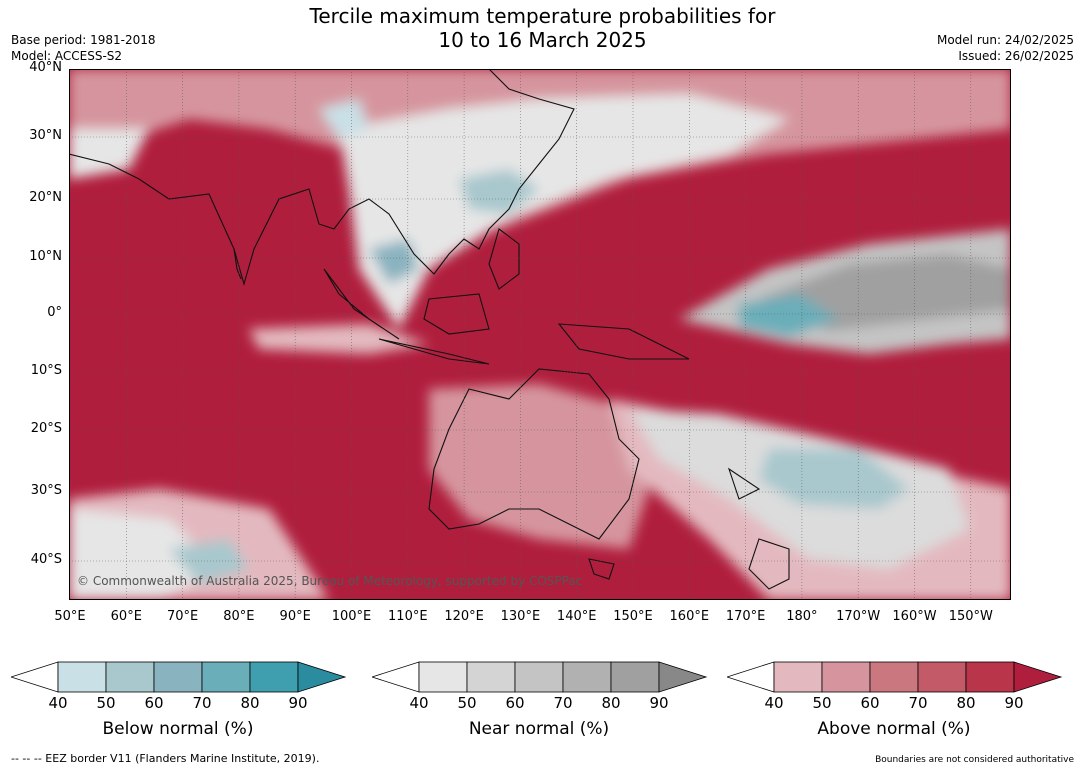 This screenshot has width=1085, height=770. What do you see at coordinates (539, 729) in the screenshot?
I see `legend-title: Near normal (%)` at bounding box center [539, 729].